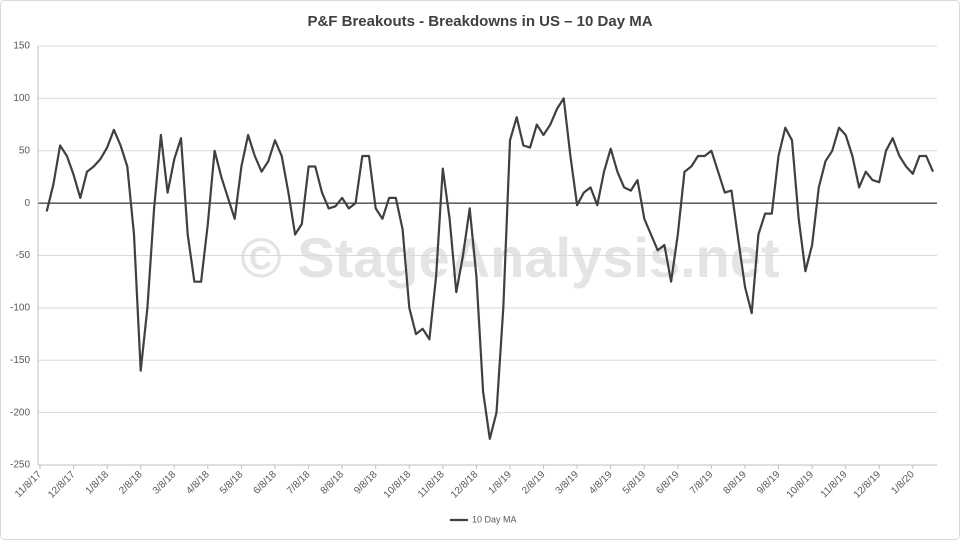  I want to click on legend-label: 10 Day MA, so click(494, 519).